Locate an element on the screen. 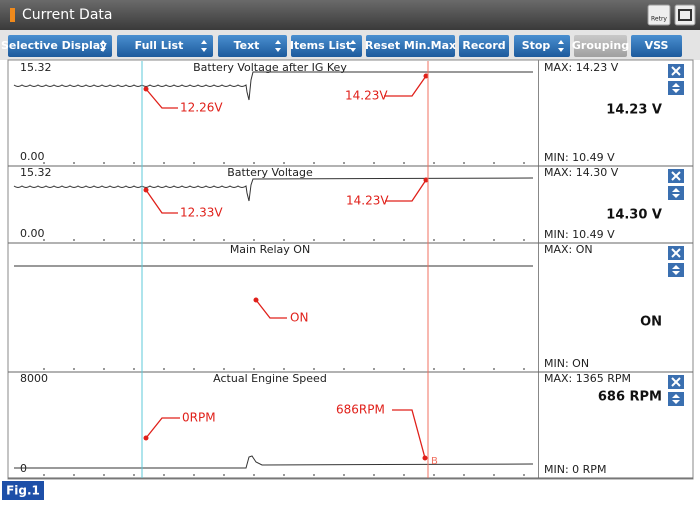  toolbar-button-label: VSS is located at coordinates (657, 45).